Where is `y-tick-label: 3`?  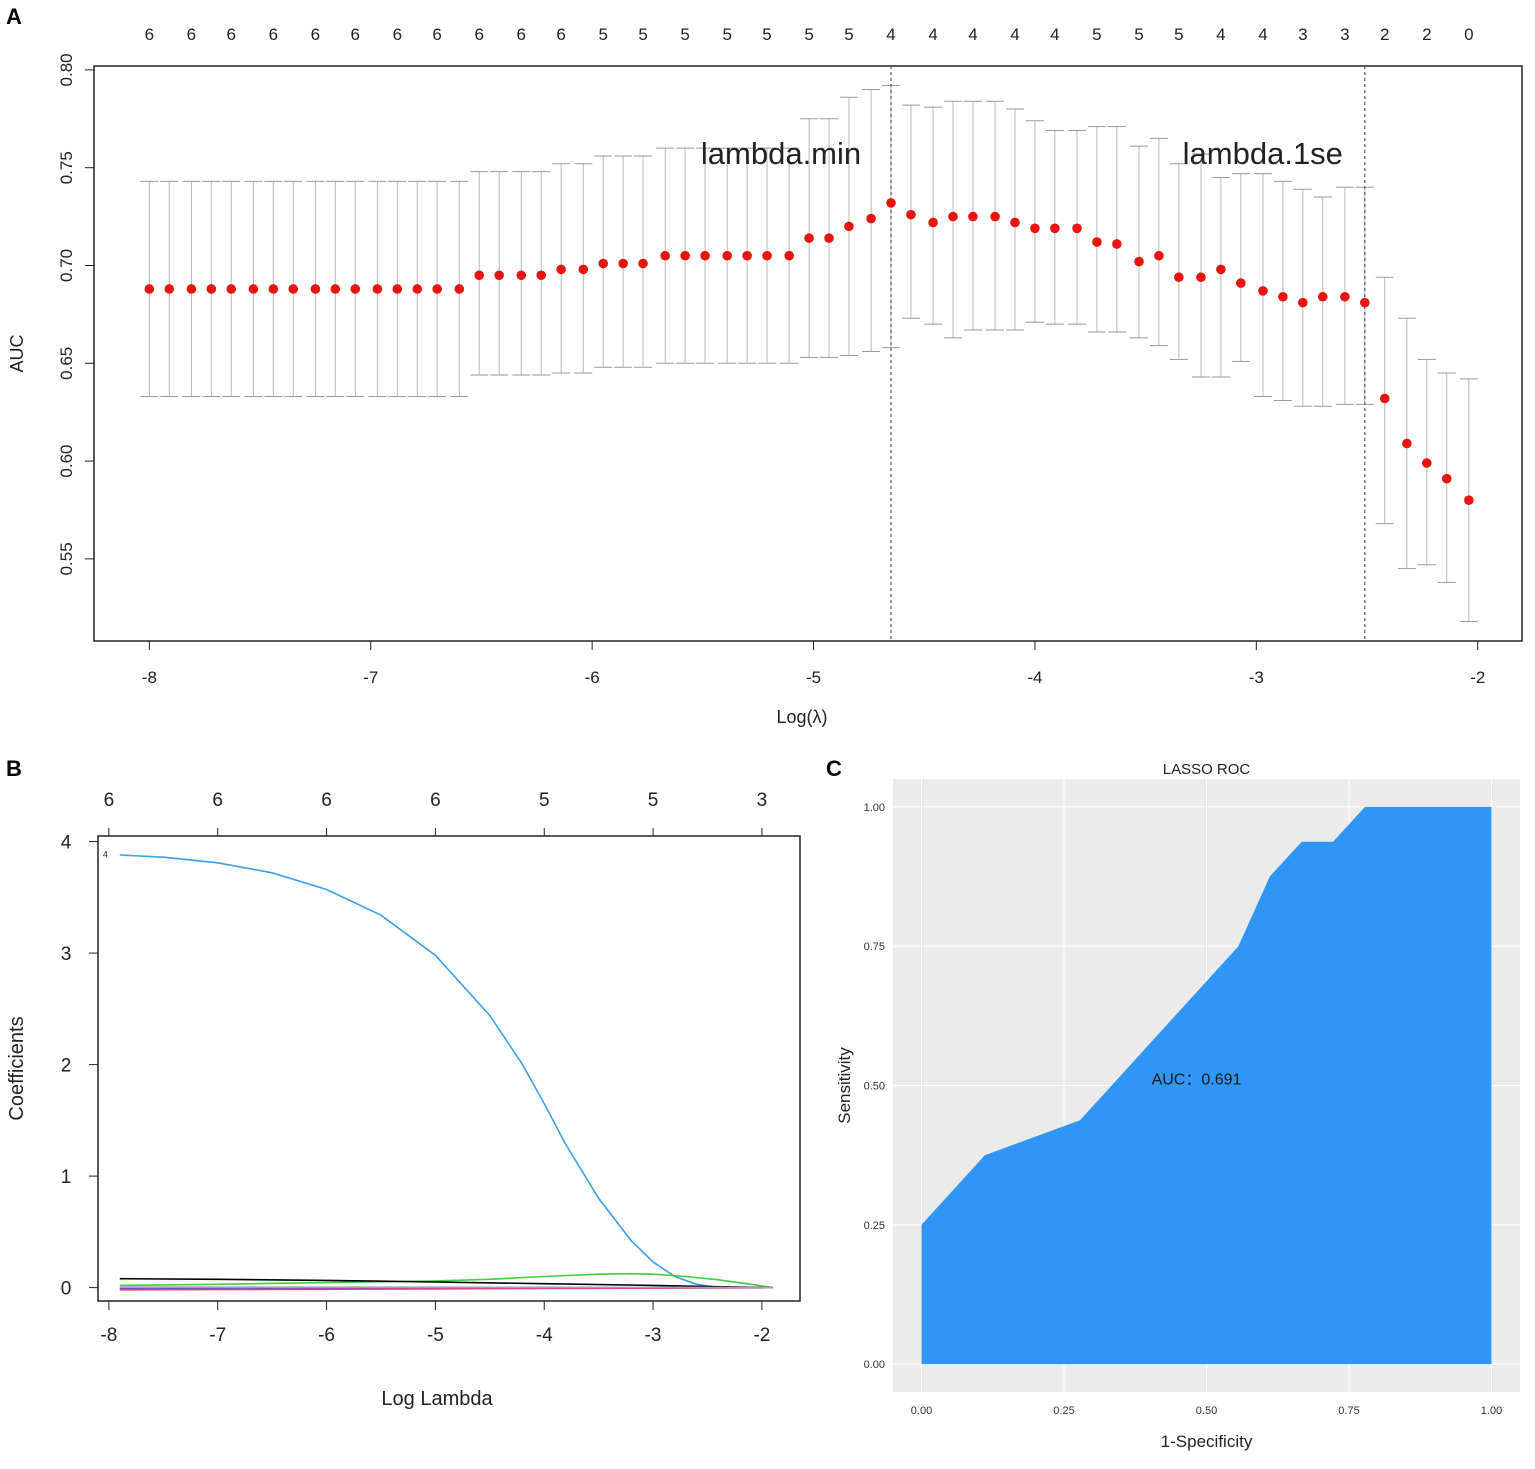
y-tick-label: 3 is located at coordinates (66, 954).